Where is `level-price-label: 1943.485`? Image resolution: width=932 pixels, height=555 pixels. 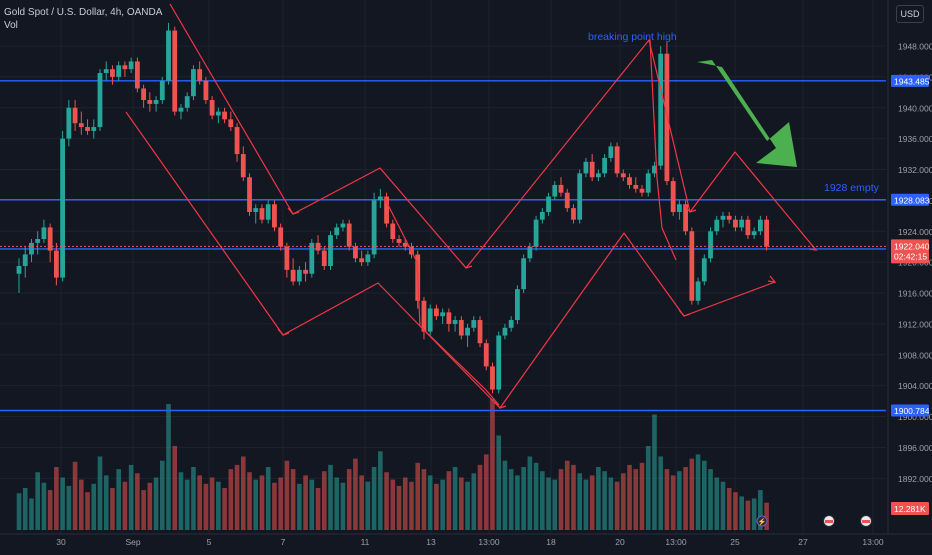 level-price-label: 1943.485 is located at coordinates (912, 81).